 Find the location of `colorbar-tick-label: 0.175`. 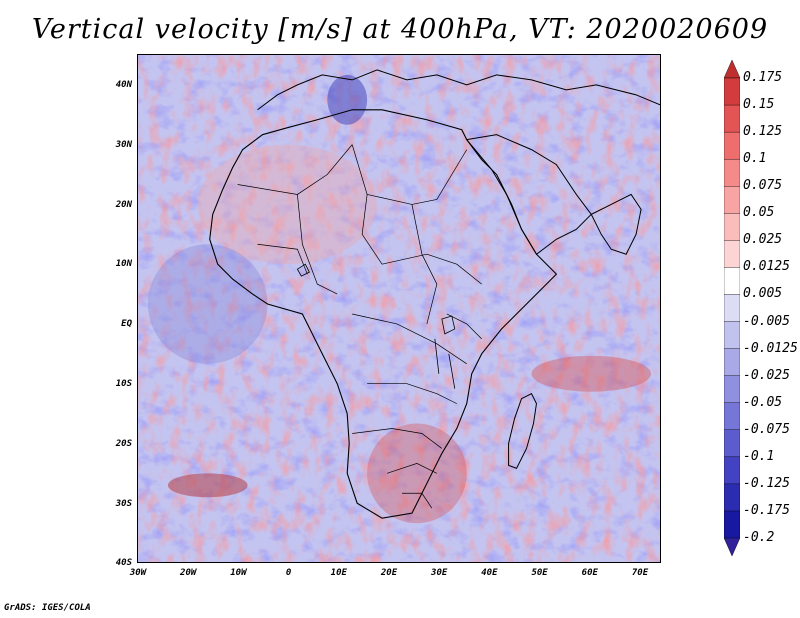

colorbar-tick-label: 0.175 is located at coordinates (763, 77).